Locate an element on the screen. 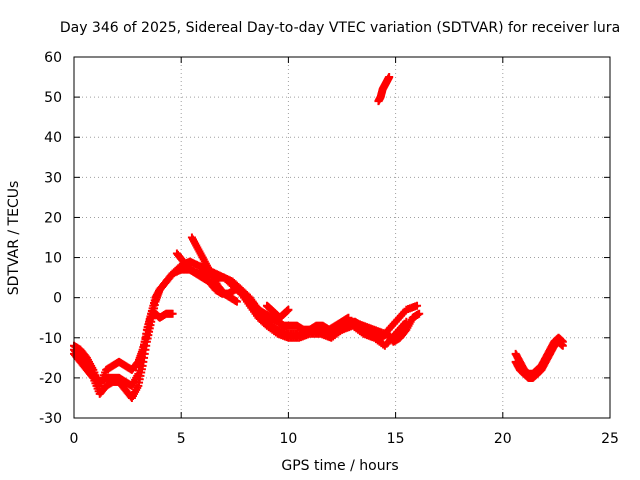 Image resolution: width=640 pixels, height=480 pixels. x-tick-label: 15 is located at coordinates (396, 439).